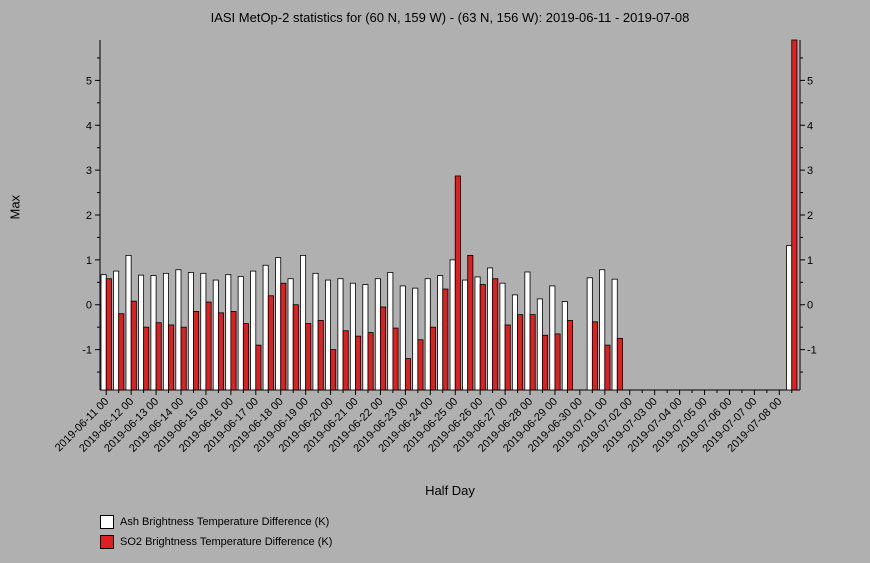 The height and width of the screenshot is (563, 870). Describe the element at coordinates (107, 542) in the screenshot. I see `legend-swatch-so2` at that location.